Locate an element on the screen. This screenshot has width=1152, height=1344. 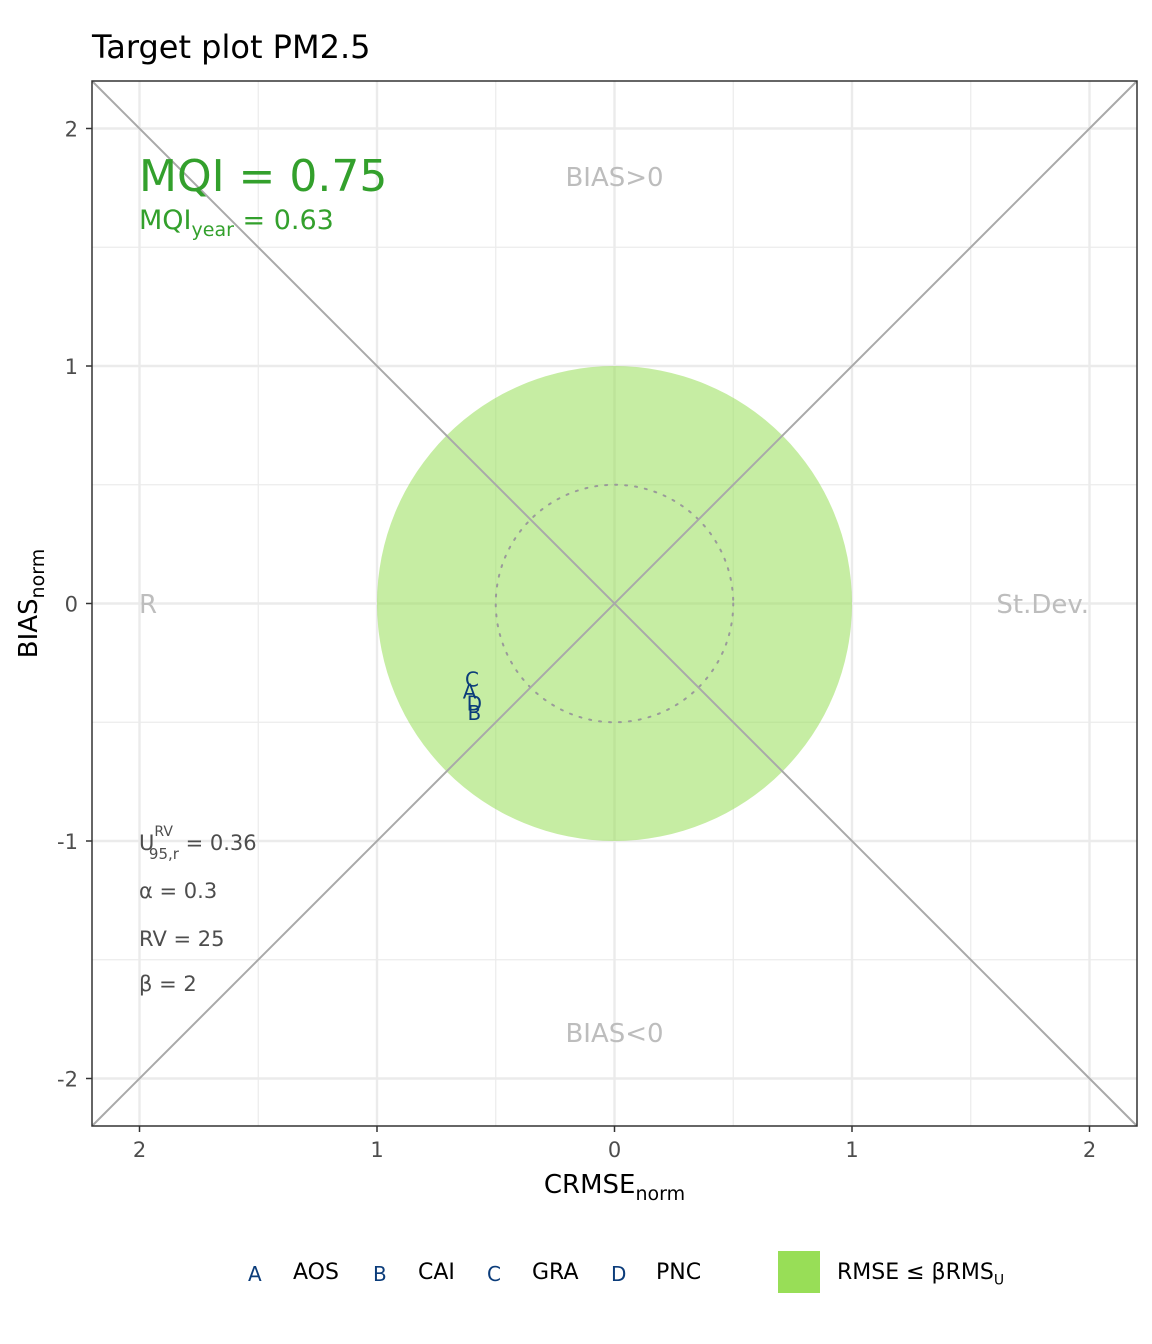
legend-label-aos: AOS is located at coordinates (316, 1272).